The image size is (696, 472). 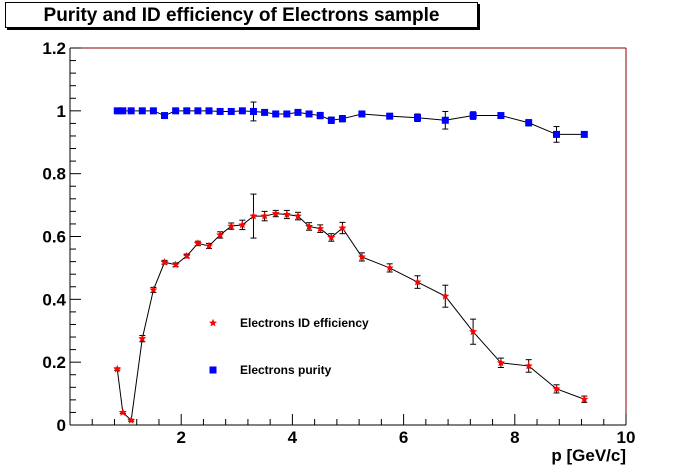 I want to click on purity-series, so click(x=350, y=122).